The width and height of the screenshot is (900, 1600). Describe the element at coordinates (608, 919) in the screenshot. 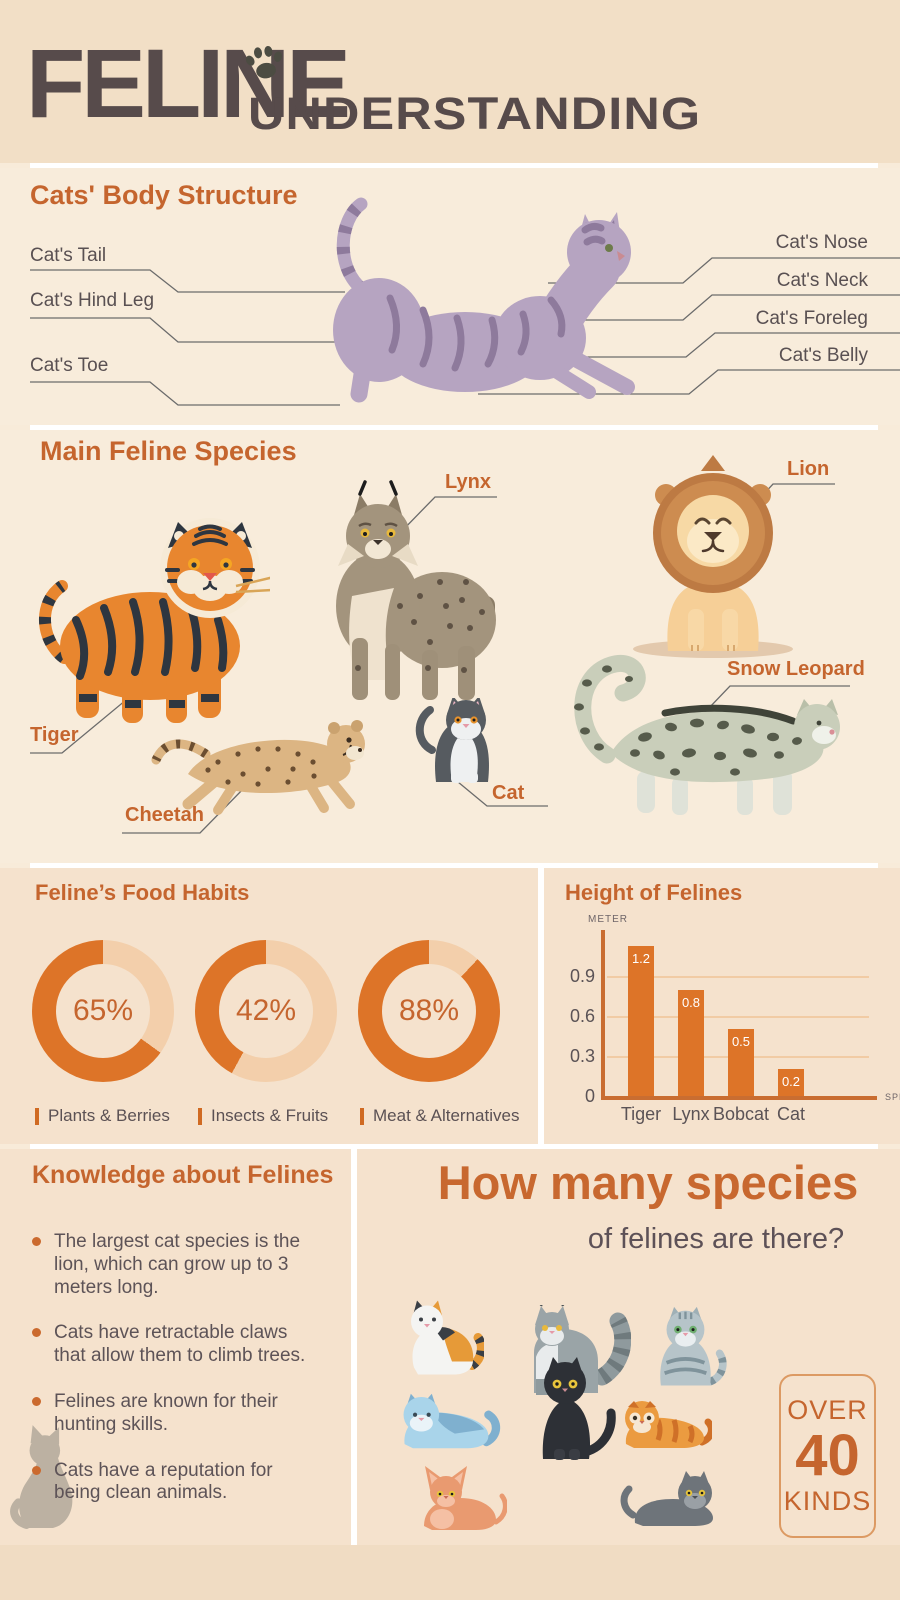

I see `y-axis-unit: METER` at that location.